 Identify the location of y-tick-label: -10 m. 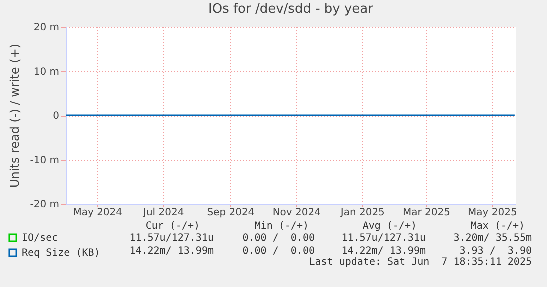
(45, 160).